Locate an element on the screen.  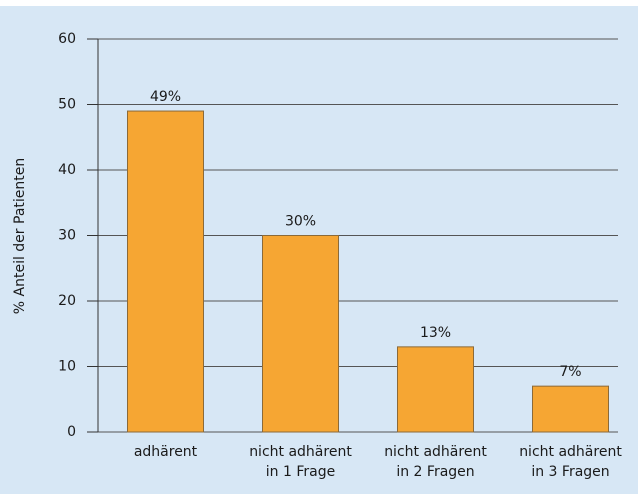
y-tick-label: 0 is located at coordinates (71, 432).